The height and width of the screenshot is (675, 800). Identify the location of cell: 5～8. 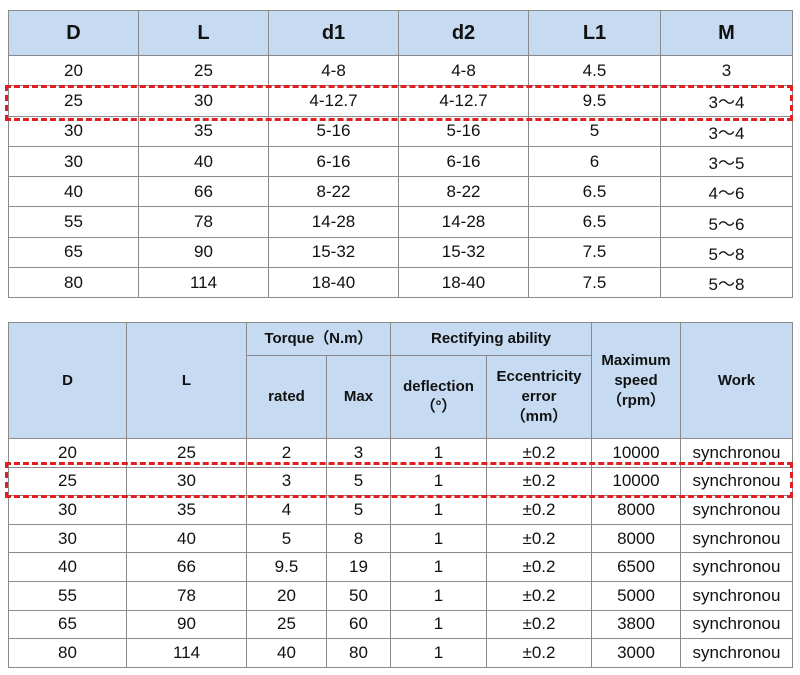
(726, 283).